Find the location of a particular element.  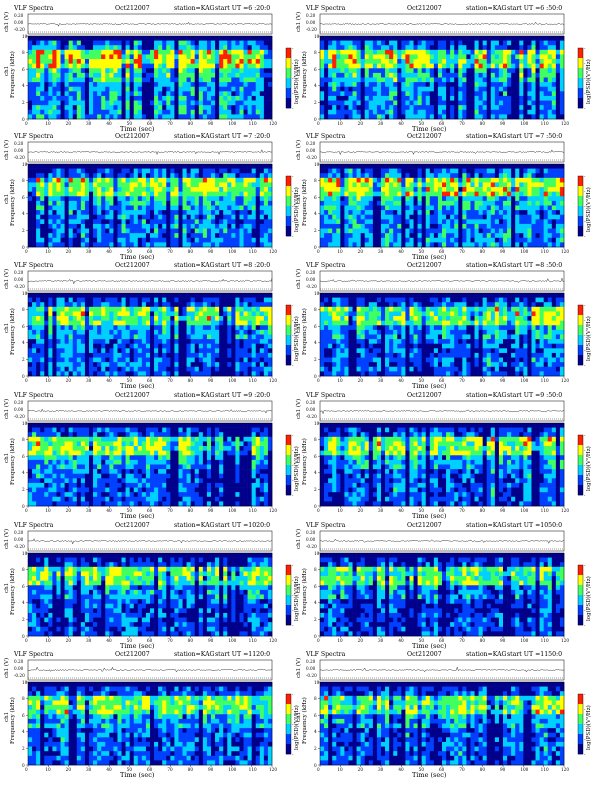

panel-start-time: start UT =7 :20:0 is located at coordinates (243, 136).